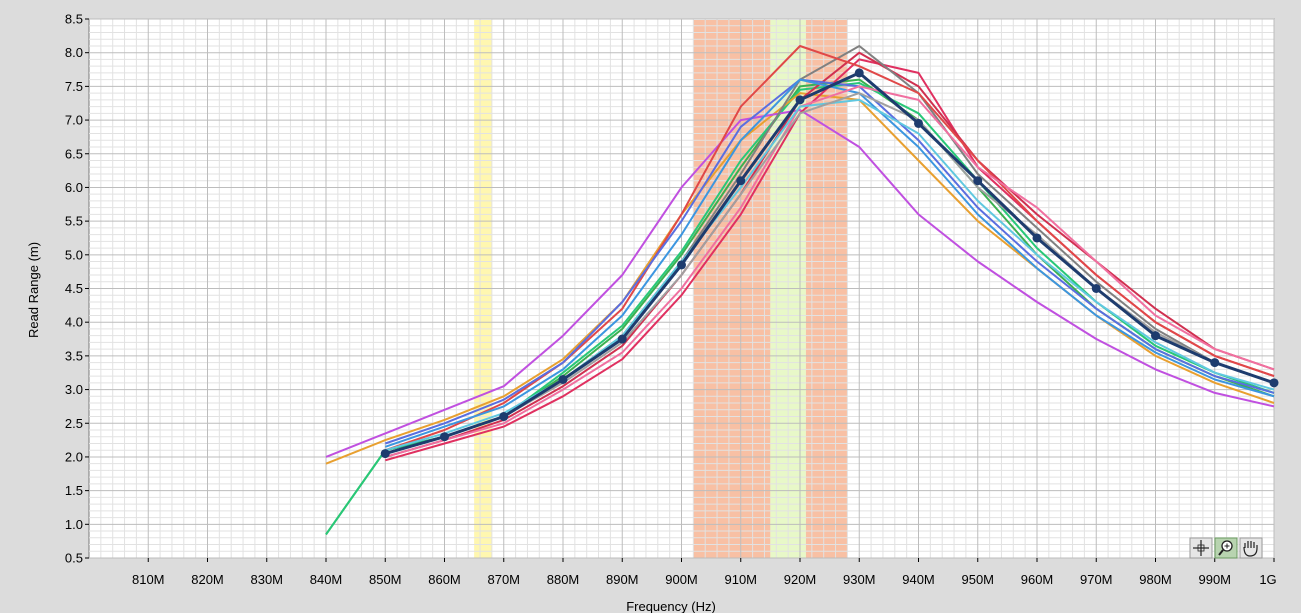  Describe the element at coordinates (207, 579) in the screenshot. I see `x-tick-label: 820M` at that location.